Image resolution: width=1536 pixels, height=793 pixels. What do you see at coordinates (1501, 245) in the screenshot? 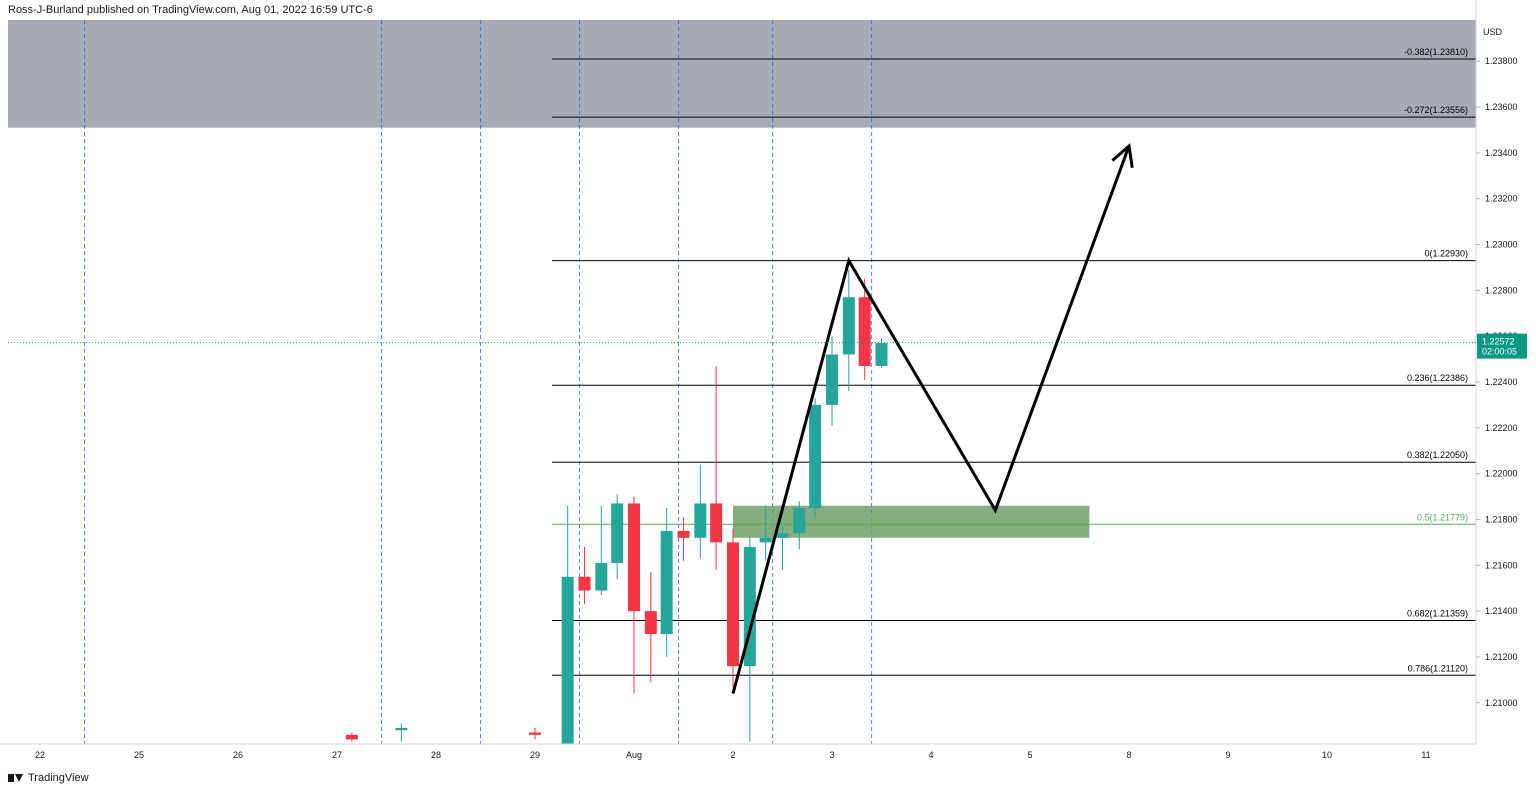
I see `price-tick-label: 1.23000` at bounding box center [1501, 245].